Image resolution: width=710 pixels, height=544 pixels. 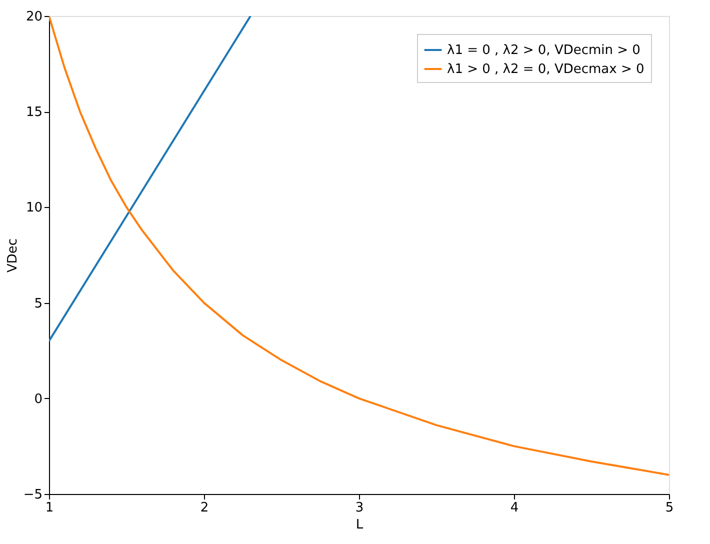 I want to click on x-tick-label: 3, so click(x=359, y=508).